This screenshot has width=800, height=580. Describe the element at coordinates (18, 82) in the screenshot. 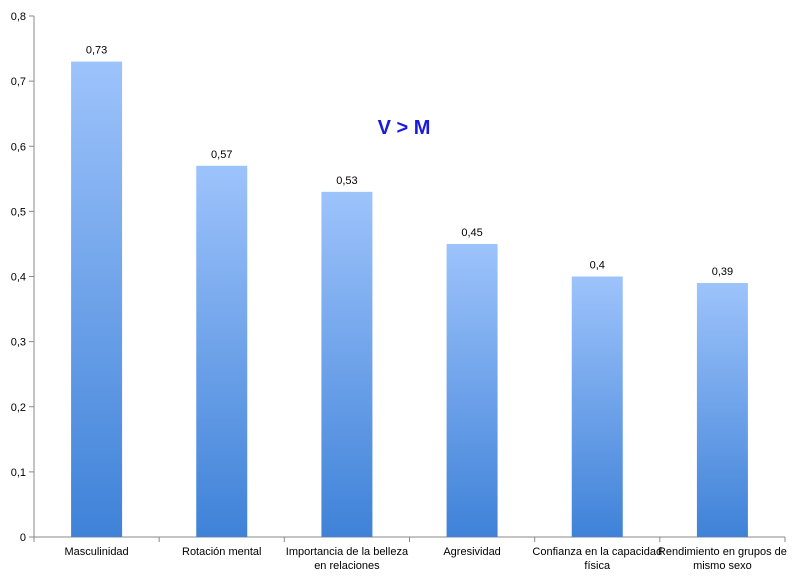

I see `y-tick-label: 0,7` at that location.